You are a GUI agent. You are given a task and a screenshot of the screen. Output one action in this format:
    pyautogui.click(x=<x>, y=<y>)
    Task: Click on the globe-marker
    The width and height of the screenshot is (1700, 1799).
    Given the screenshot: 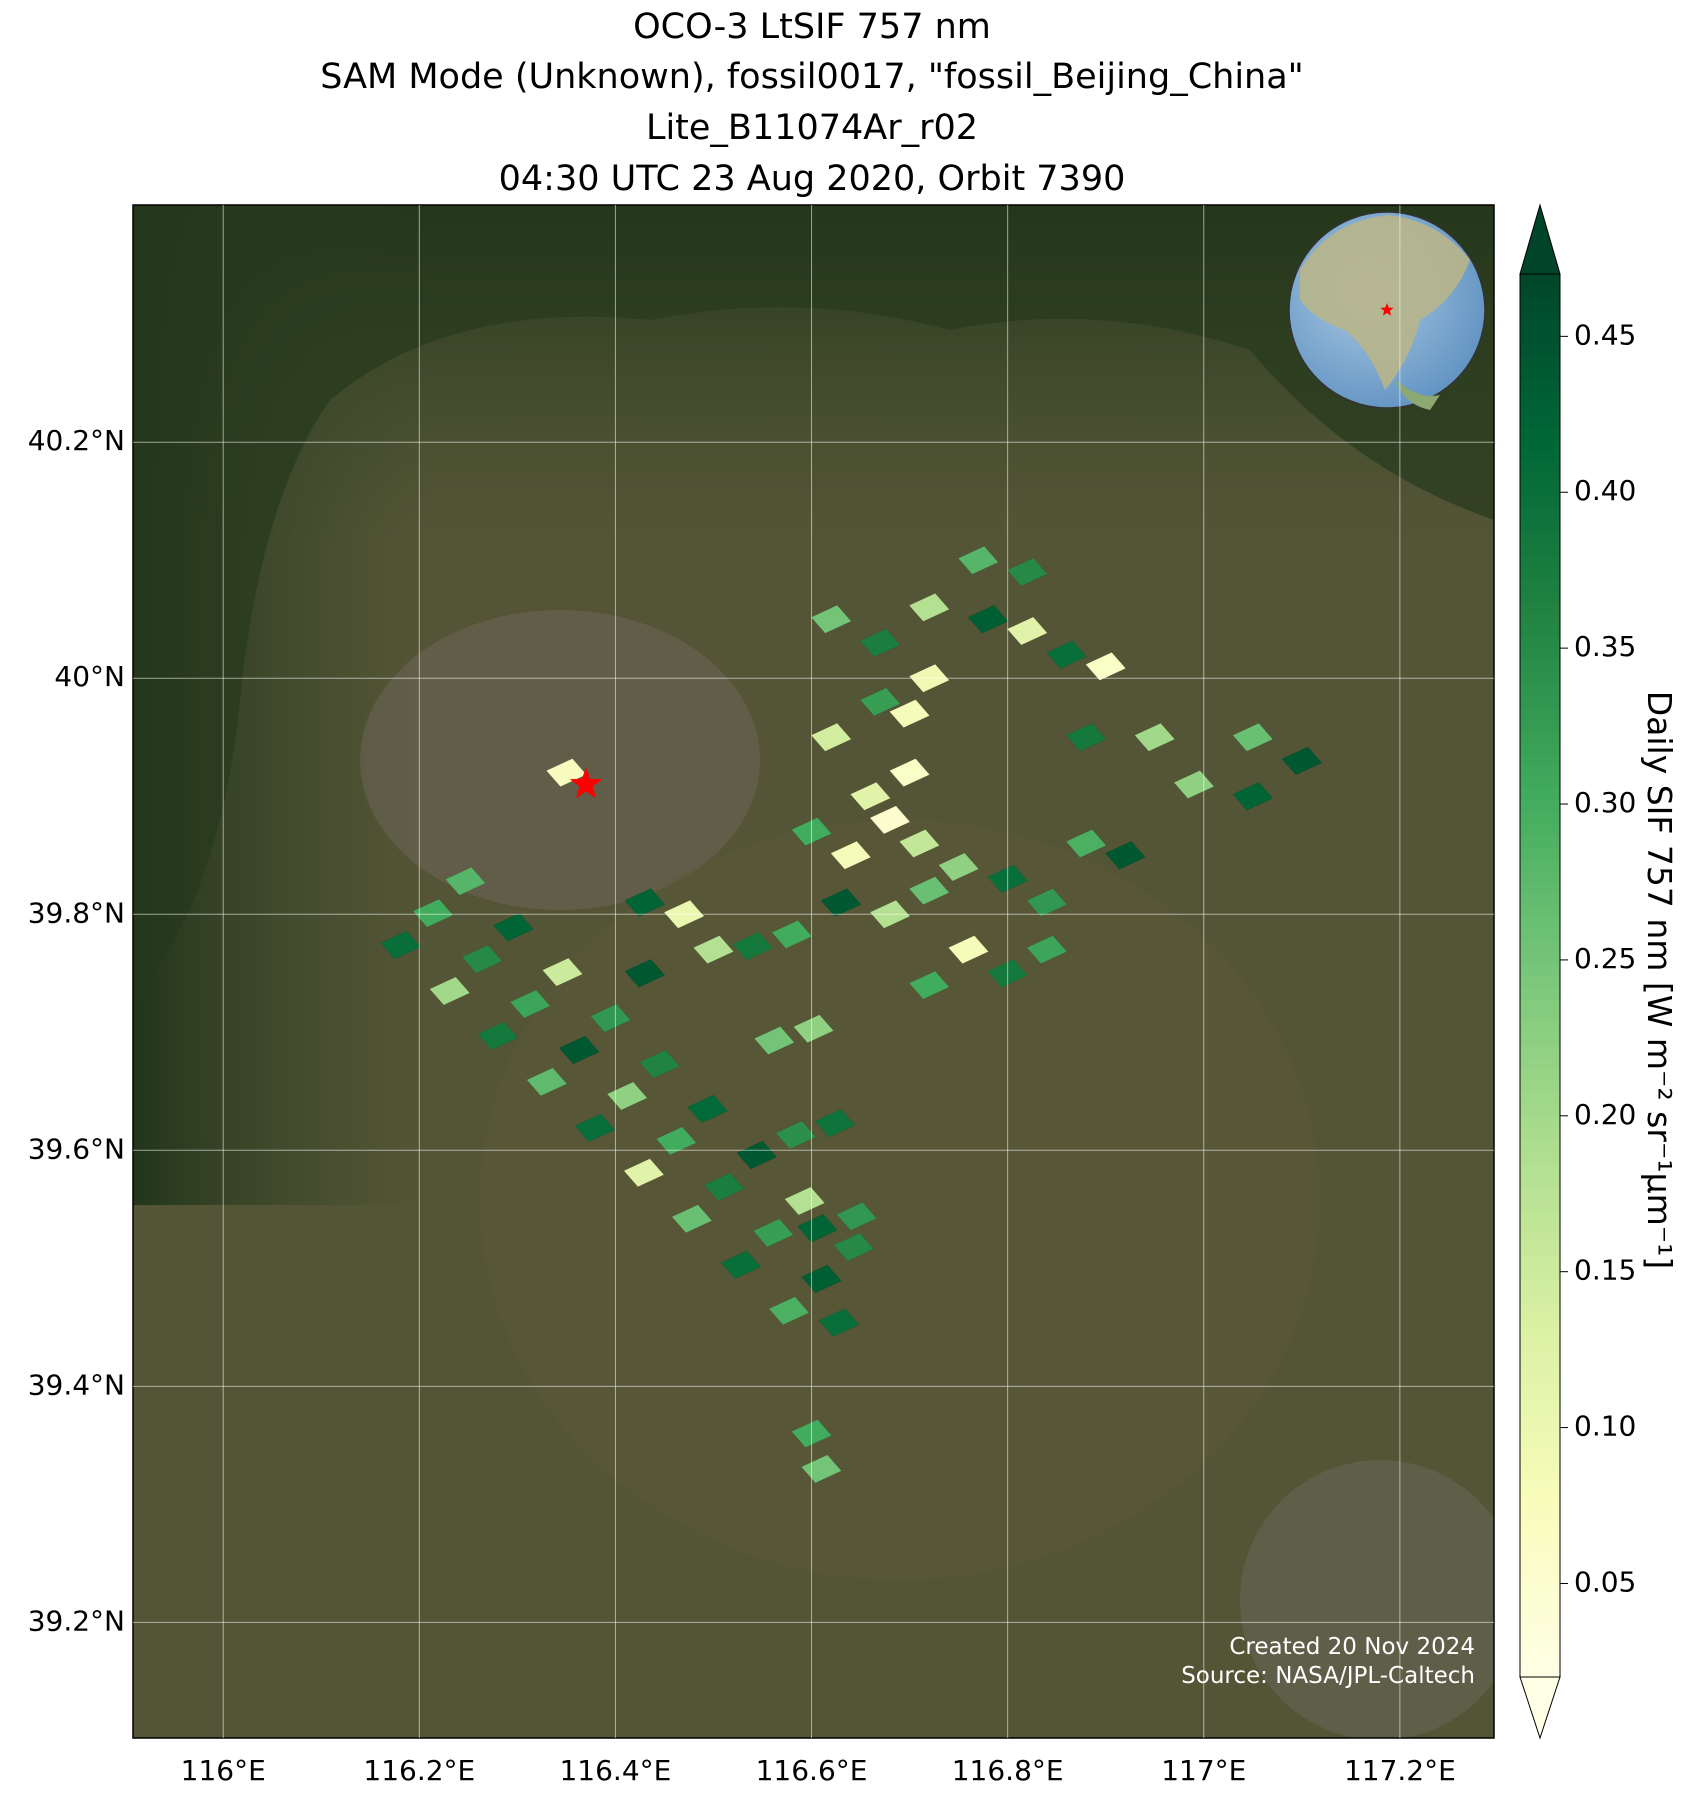 What is the action you would take?
    pyautogui.click(x=1387, y=309)
    